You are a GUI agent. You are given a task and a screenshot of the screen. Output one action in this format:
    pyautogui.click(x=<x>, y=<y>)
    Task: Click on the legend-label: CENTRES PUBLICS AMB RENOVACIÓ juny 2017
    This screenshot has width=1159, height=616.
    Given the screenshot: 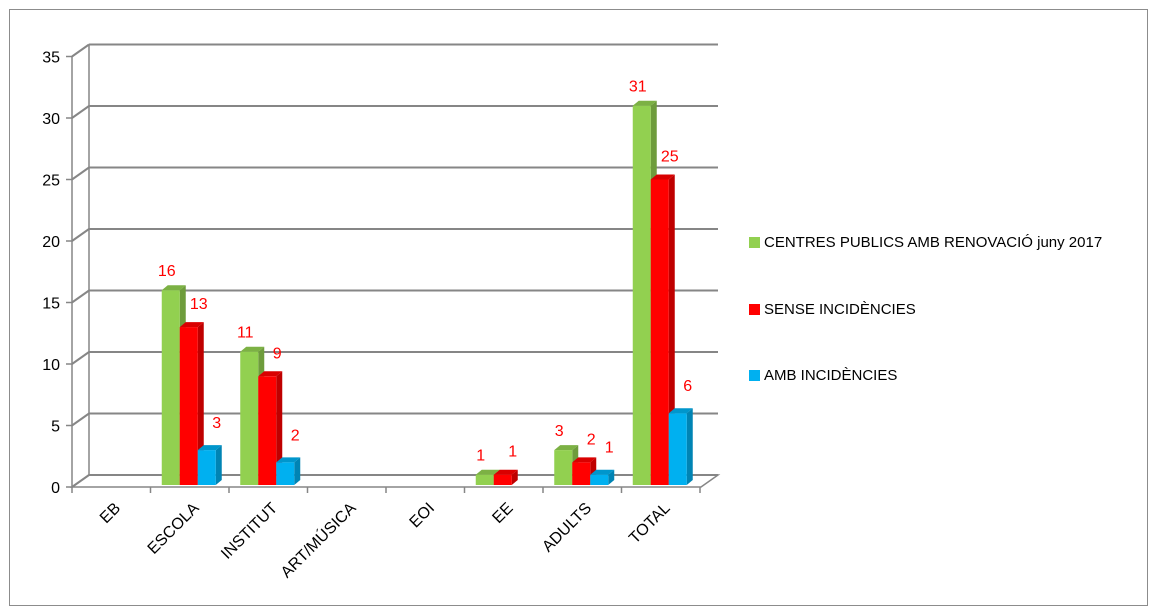 What is the action you would take?
    pyautogui.click(x=933, y=242)
    